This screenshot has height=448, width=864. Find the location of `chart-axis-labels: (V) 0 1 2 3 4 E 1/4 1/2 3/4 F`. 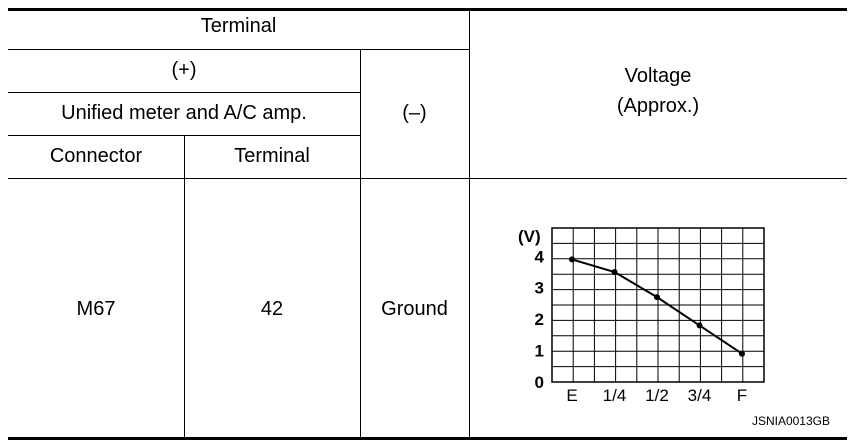

chart-axis-labels: (V) 0 1 2 3 4 E 1/4 1/2 3/4 F is located at coordinates (632, 316).